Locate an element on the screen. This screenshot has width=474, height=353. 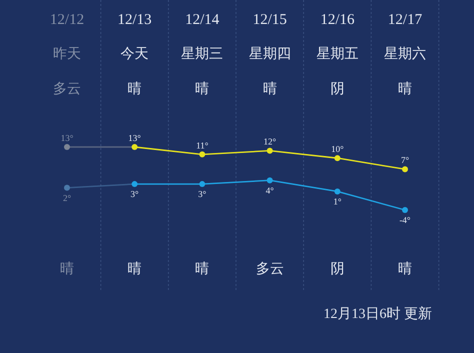
annotation: 昨天 is located at coordinates (67, 54).